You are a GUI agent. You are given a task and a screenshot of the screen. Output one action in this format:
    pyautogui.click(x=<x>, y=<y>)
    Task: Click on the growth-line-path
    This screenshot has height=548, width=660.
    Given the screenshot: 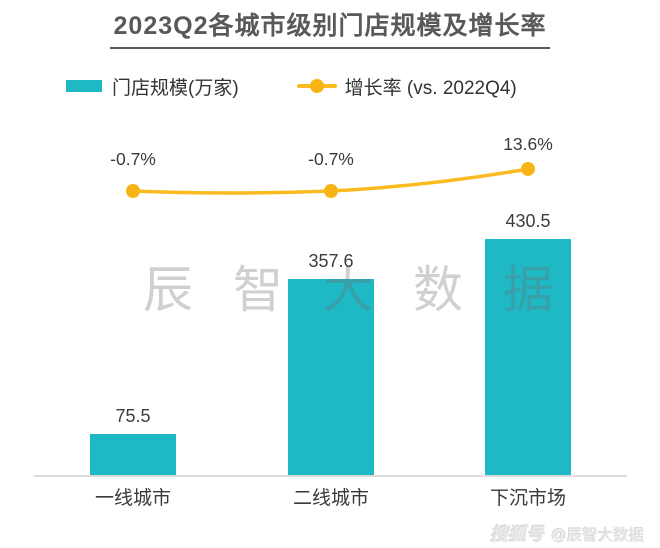 What is the action you would take?
    pyautogui.click(x=330, y=181)
    